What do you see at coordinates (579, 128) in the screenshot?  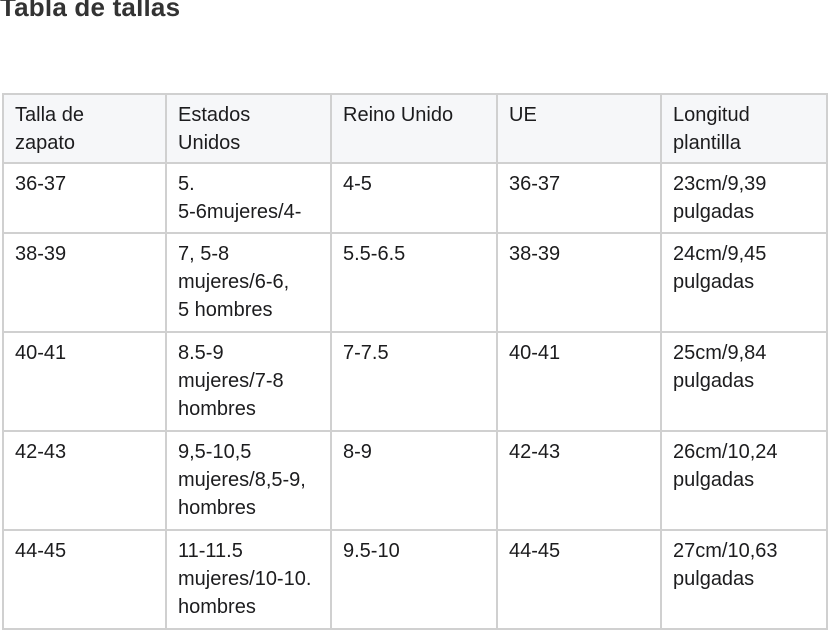 I see `header-cell-eu: UE` at bounding box center [579, 128].